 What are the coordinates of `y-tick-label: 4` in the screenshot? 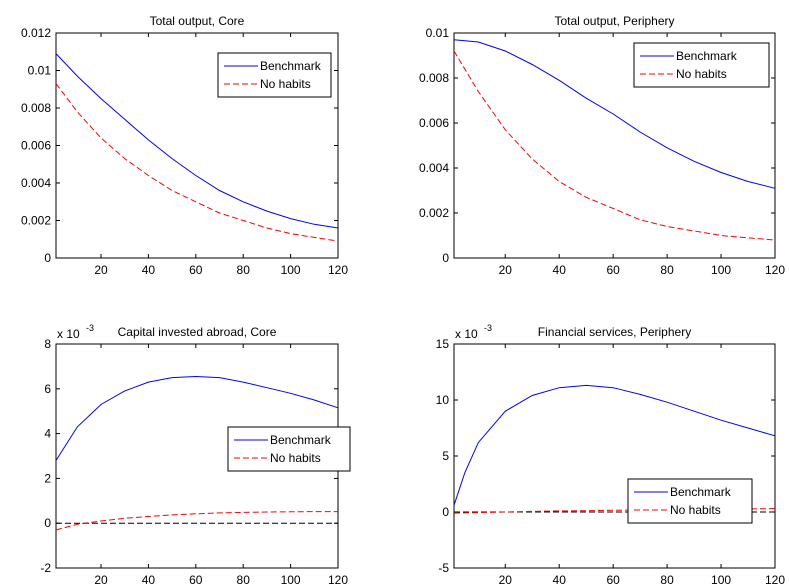 It's located at (47, 434).